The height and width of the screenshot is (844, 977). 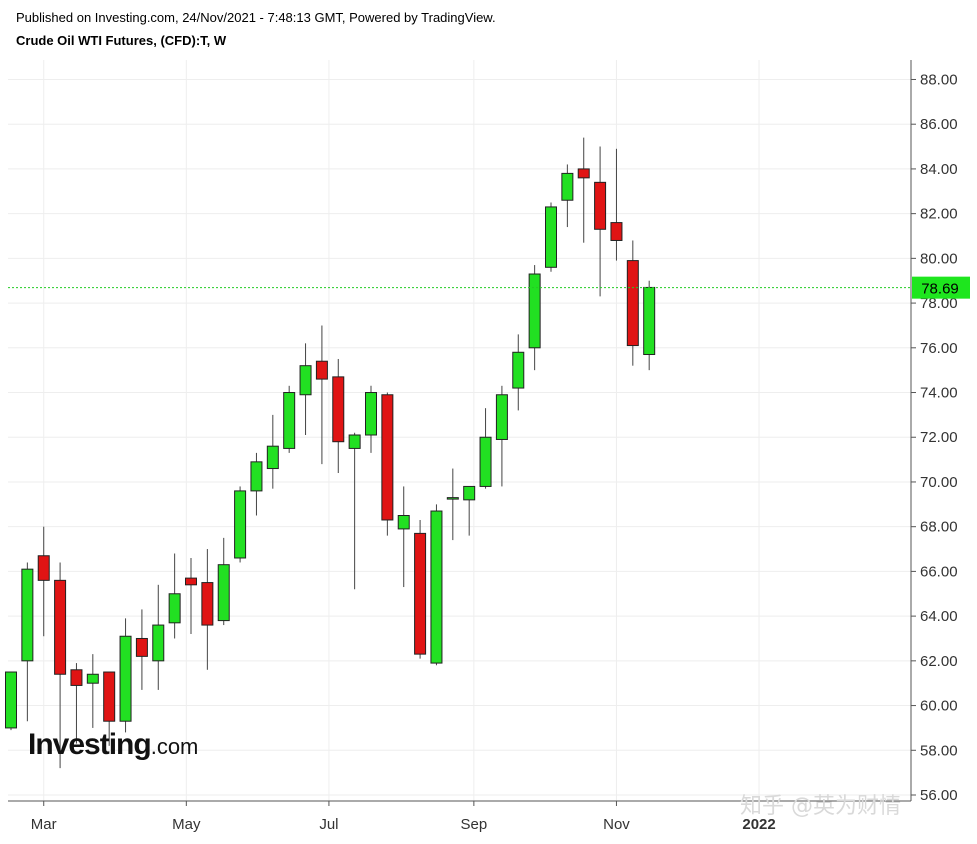 What do you see at coordinates (820, 806) in the screenshot?
I see `watermark-text: 知乎 @英为财情` at bounding box center [820, 806].